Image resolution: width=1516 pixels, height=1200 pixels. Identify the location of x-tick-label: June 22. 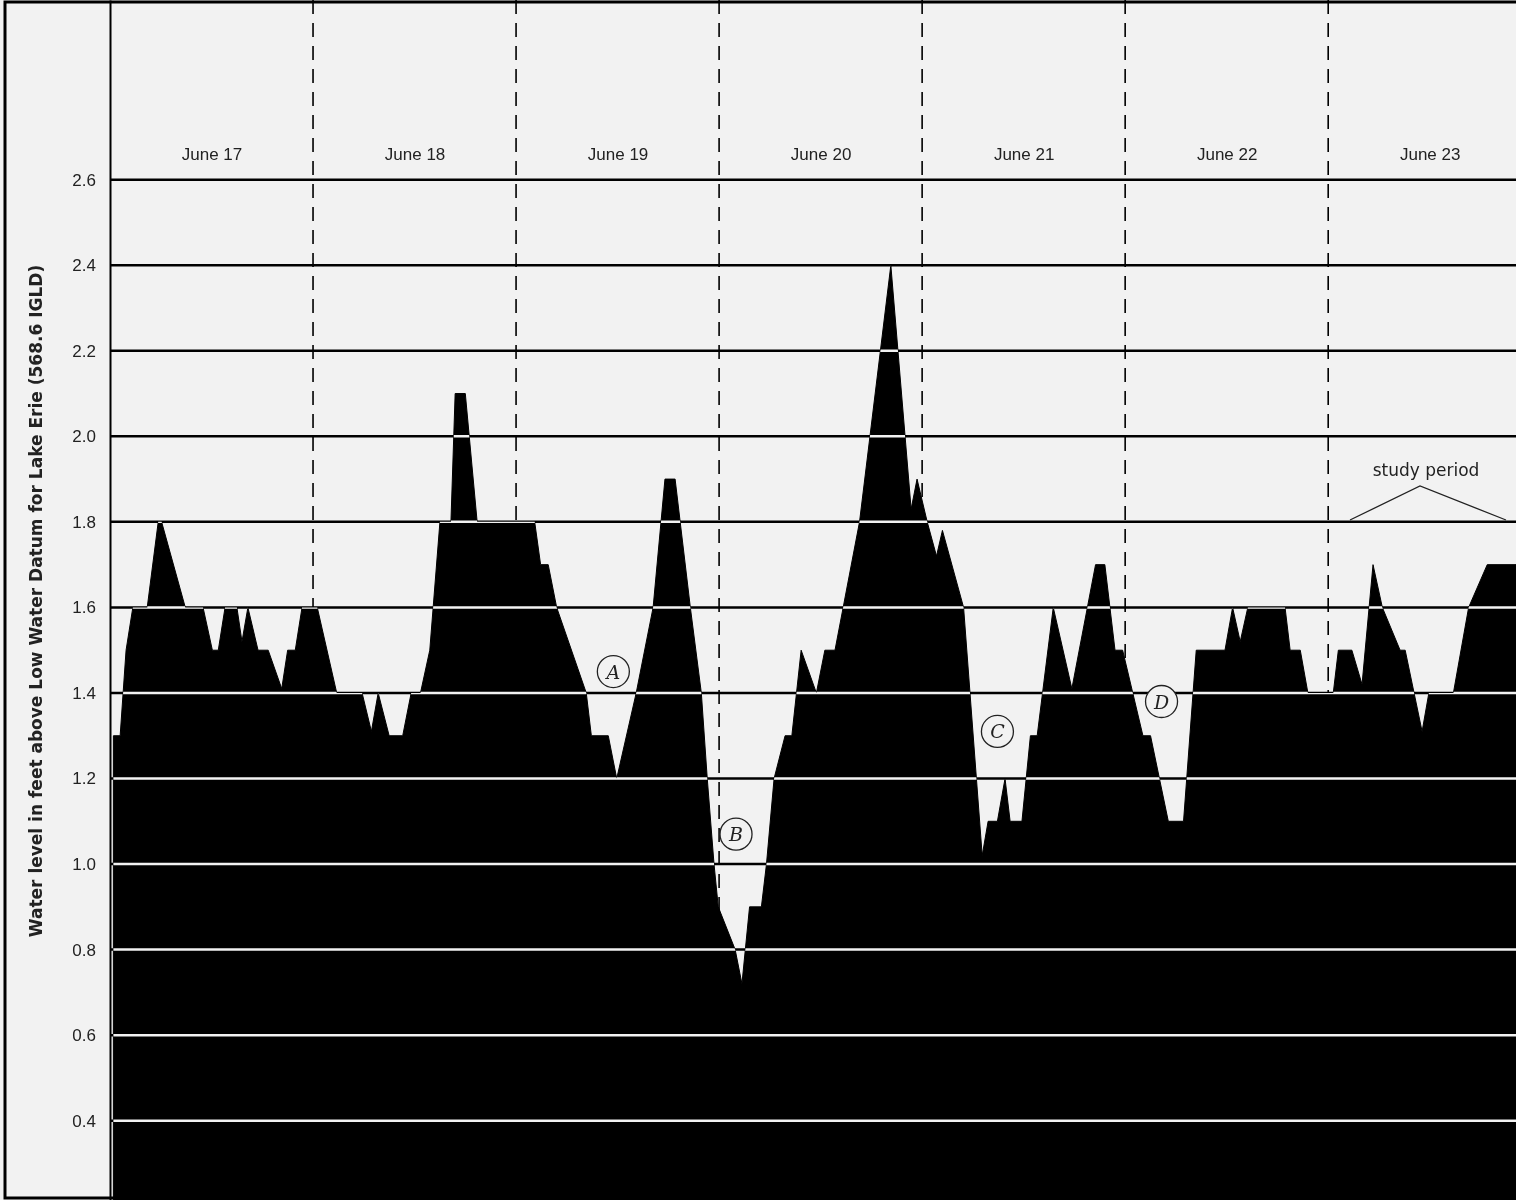
(1227, 155).